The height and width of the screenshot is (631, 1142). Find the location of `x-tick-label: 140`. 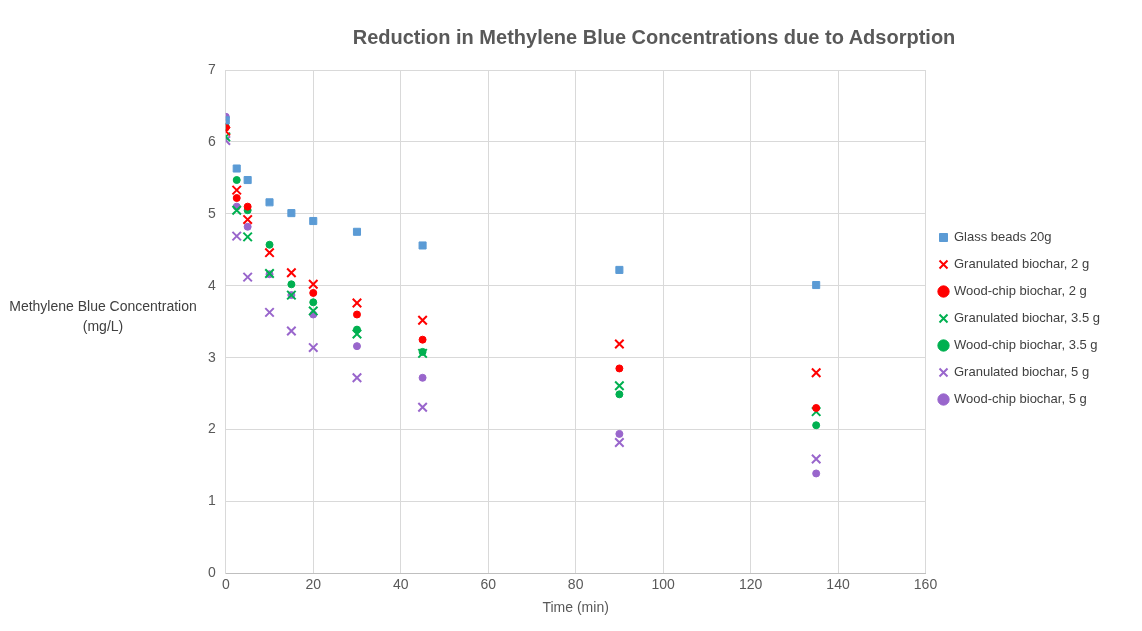

x-tick-label: 140 is located at coordinates (838, 583).